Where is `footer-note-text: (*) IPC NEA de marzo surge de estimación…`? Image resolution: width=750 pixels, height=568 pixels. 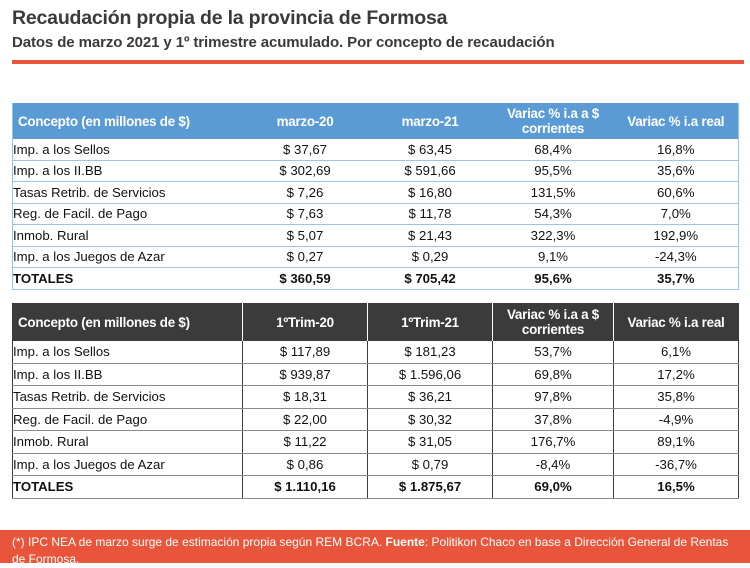 footer-note-text: (*) IPC NEA de marzo surge de estimación… is located at coordinates (199, 542).